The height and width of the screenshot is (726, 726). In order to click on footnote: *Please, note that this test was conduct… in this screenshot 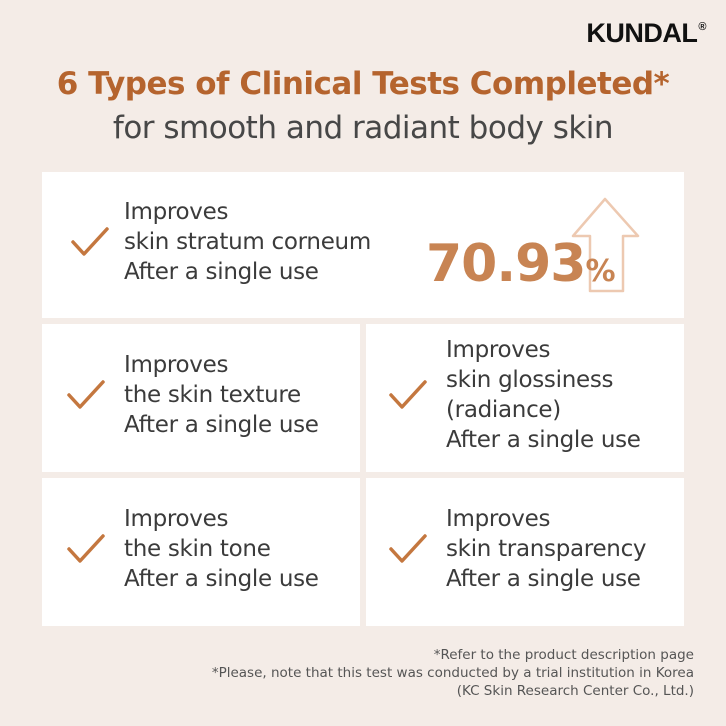, I will do `click(452, 673)`.